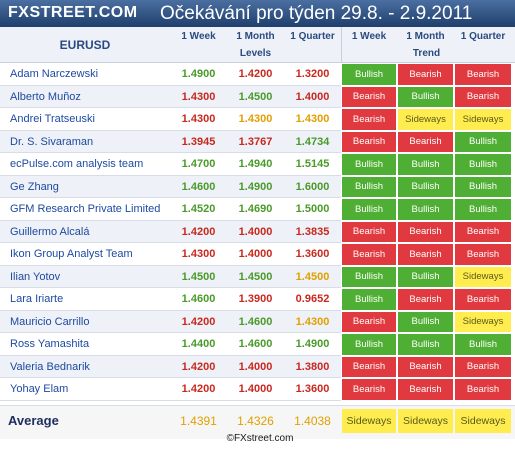 This screenshot has width=515, height=453. What do you see at coordinates (312, 186) in the screenshot?
I see `level-value: 1.6000` at bounding box center [312, 186].